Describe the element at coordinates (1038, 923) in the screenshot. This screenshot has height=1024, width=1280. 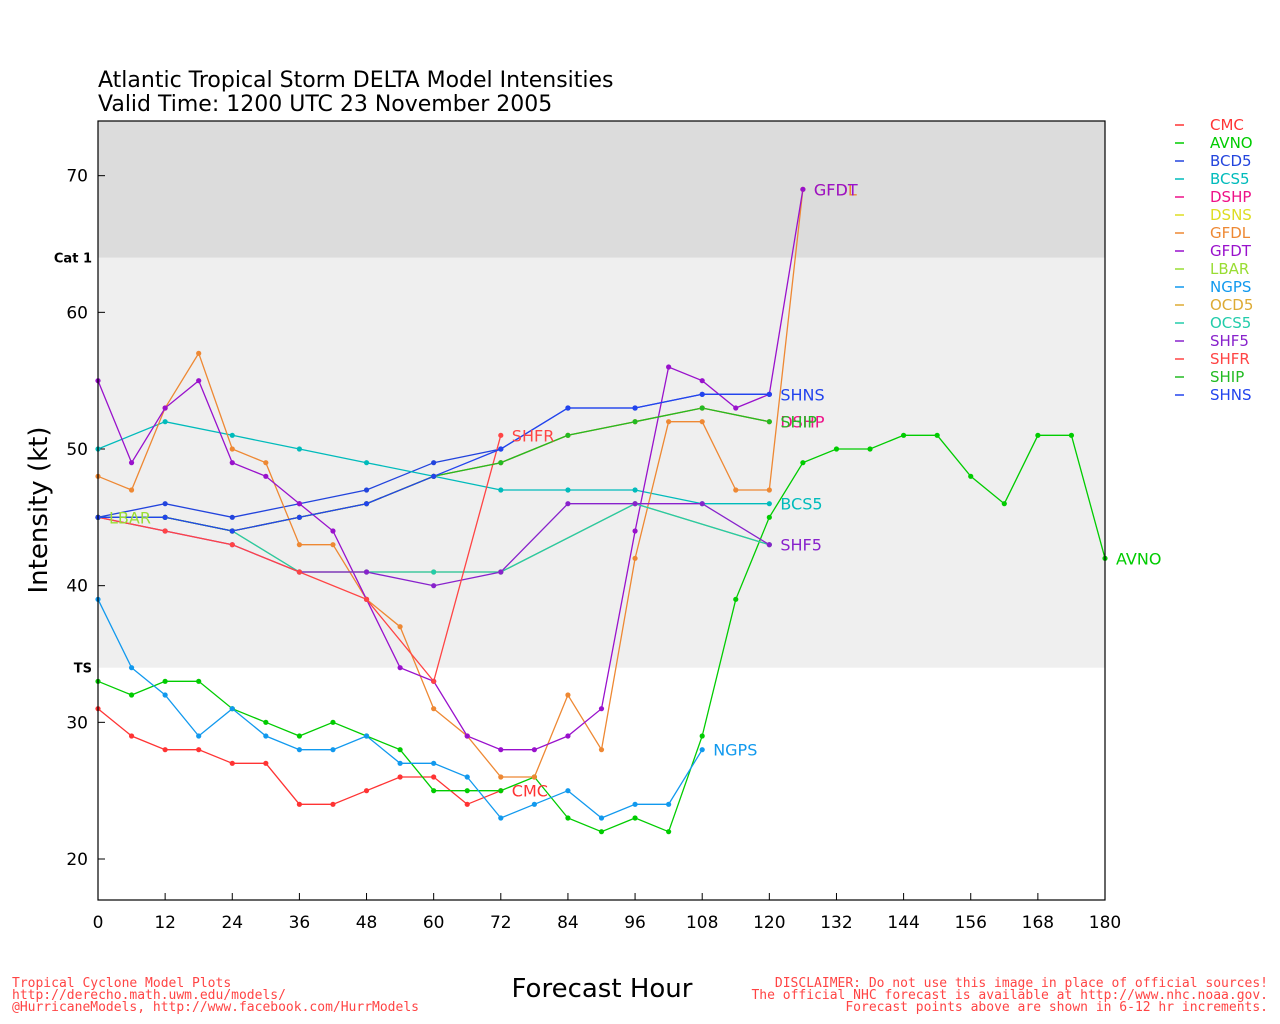
I see `x-tick-label: 168` at that location.